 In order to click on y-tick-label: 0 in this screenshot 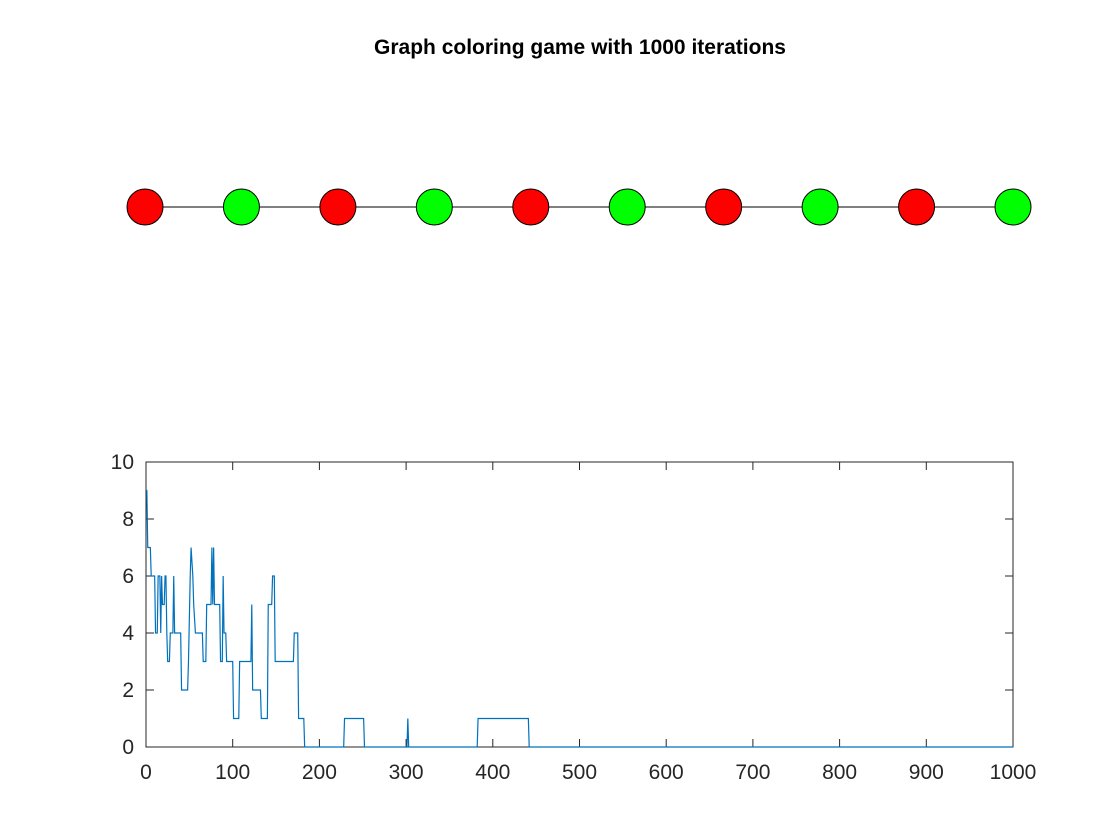, I will do `click(128, 747)`.